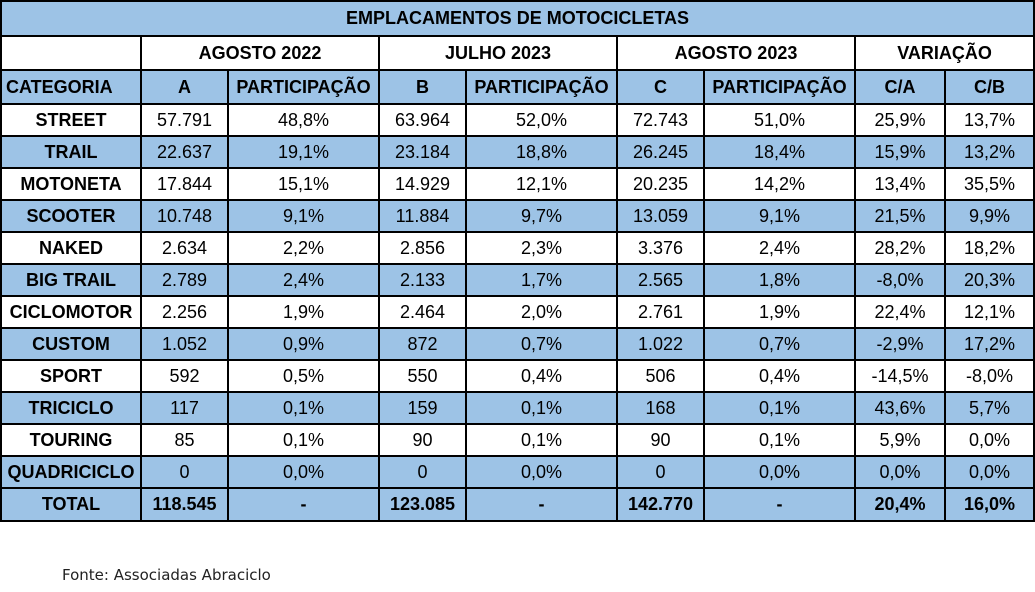  Describe the element at coordinates (303, 184) in the screenshot. I see `cell-participacao-a: 15,1%` at that location.